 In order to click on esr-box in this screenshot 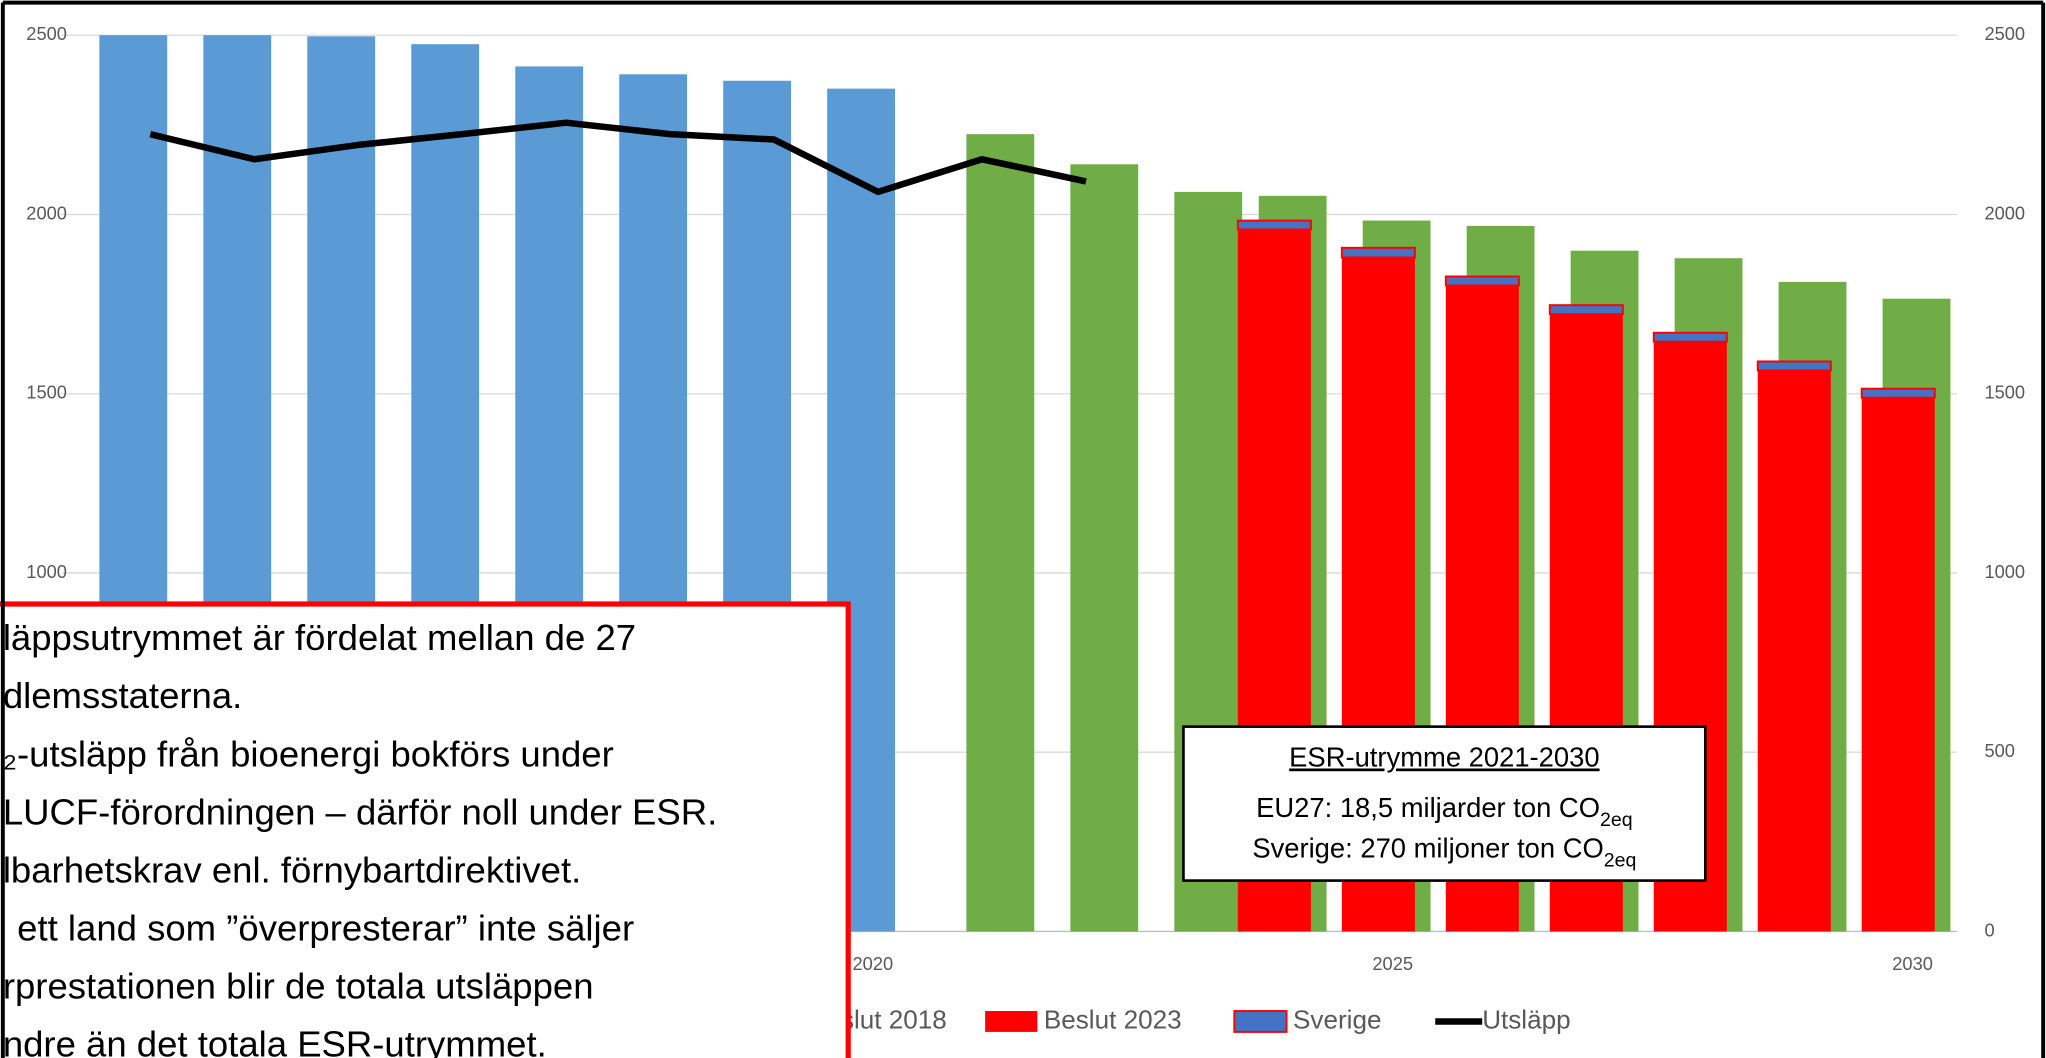, I will do `click(1444, 803)`.